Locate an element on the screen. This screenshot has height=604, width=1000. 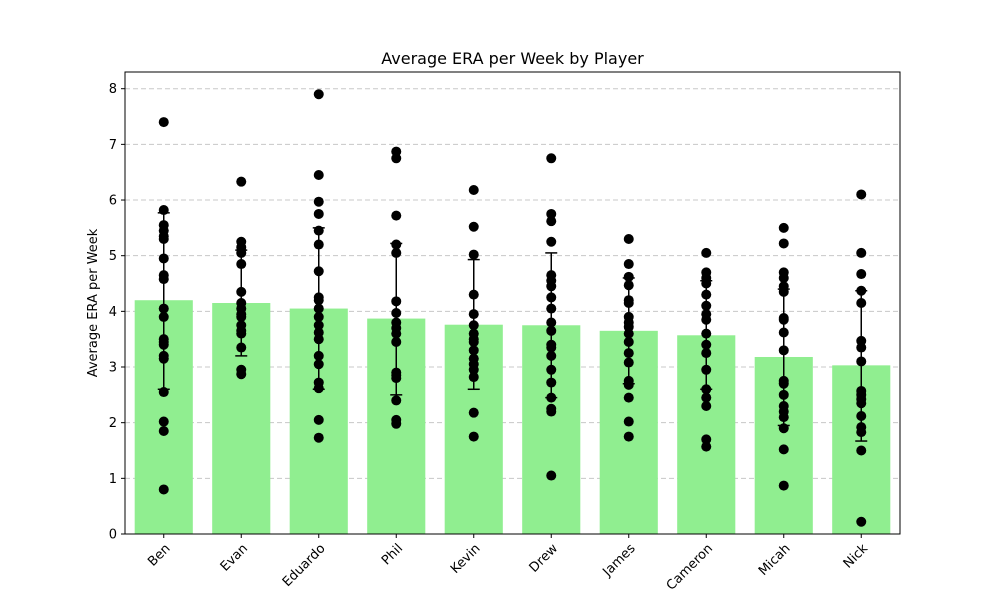
y-tick-label: 4 is located at coordinates (113, 312).